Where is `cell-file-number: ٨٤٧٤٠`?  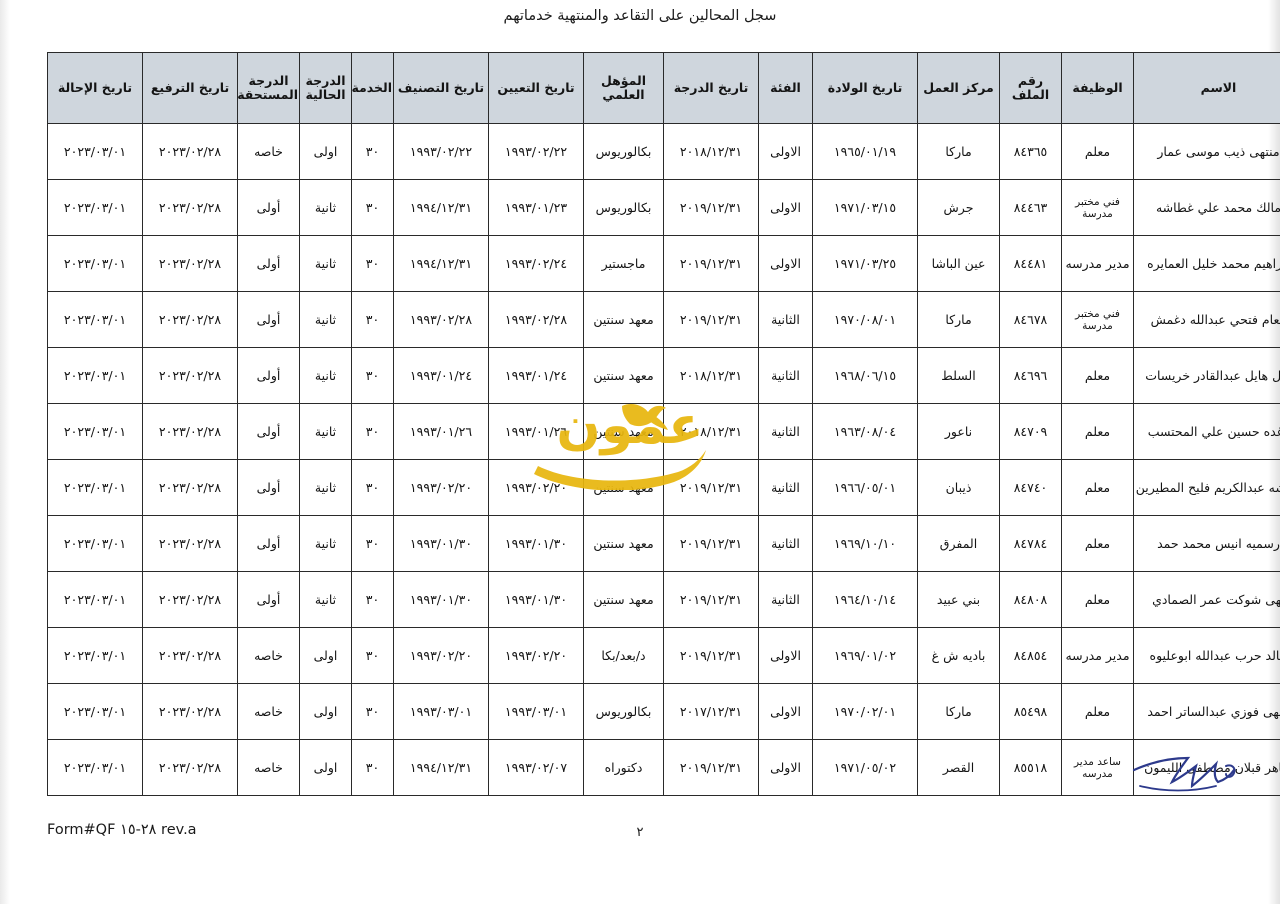 cell-file-number: ٨٤٧٤٠ is located at coordinates (1030, 487).